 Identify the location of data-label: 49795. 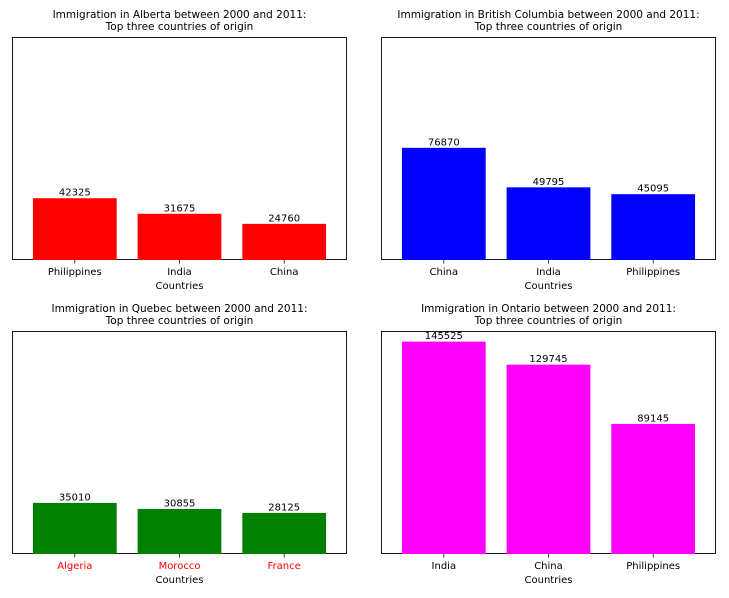
(549, 182).